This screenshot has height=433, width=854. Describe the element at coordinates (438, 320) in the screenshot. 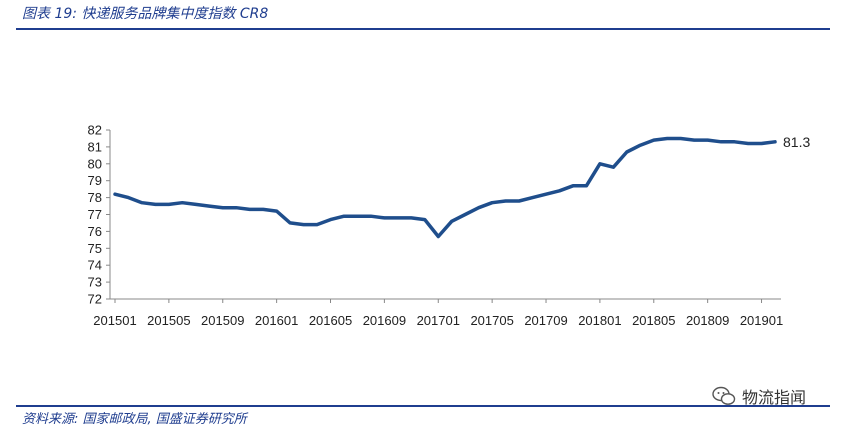

I see `x-tick-label: 201701` at that location.